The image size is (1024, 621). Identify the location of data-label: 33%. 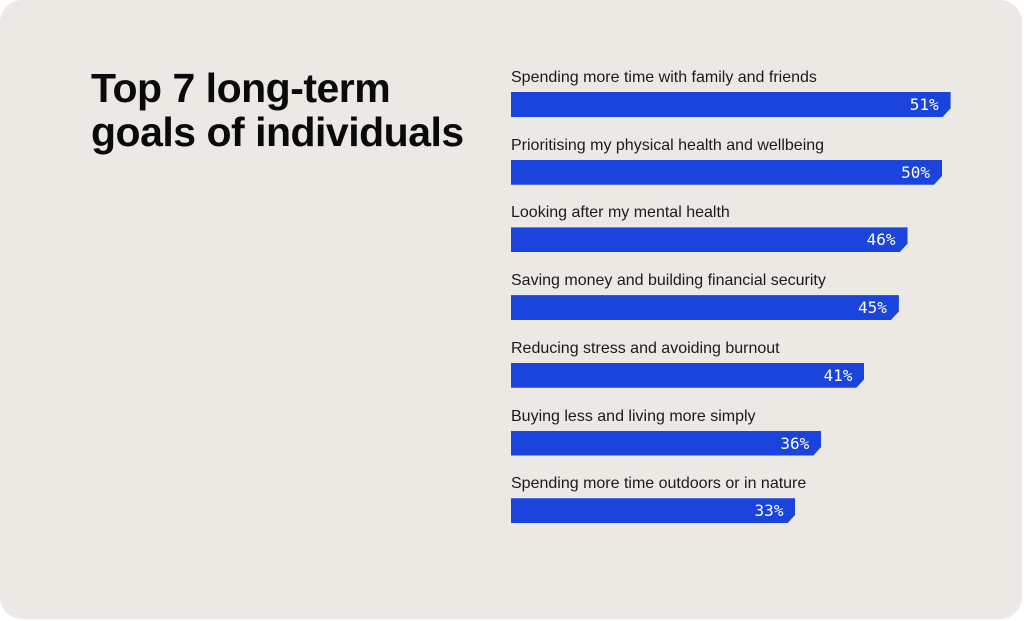
(769, 511).